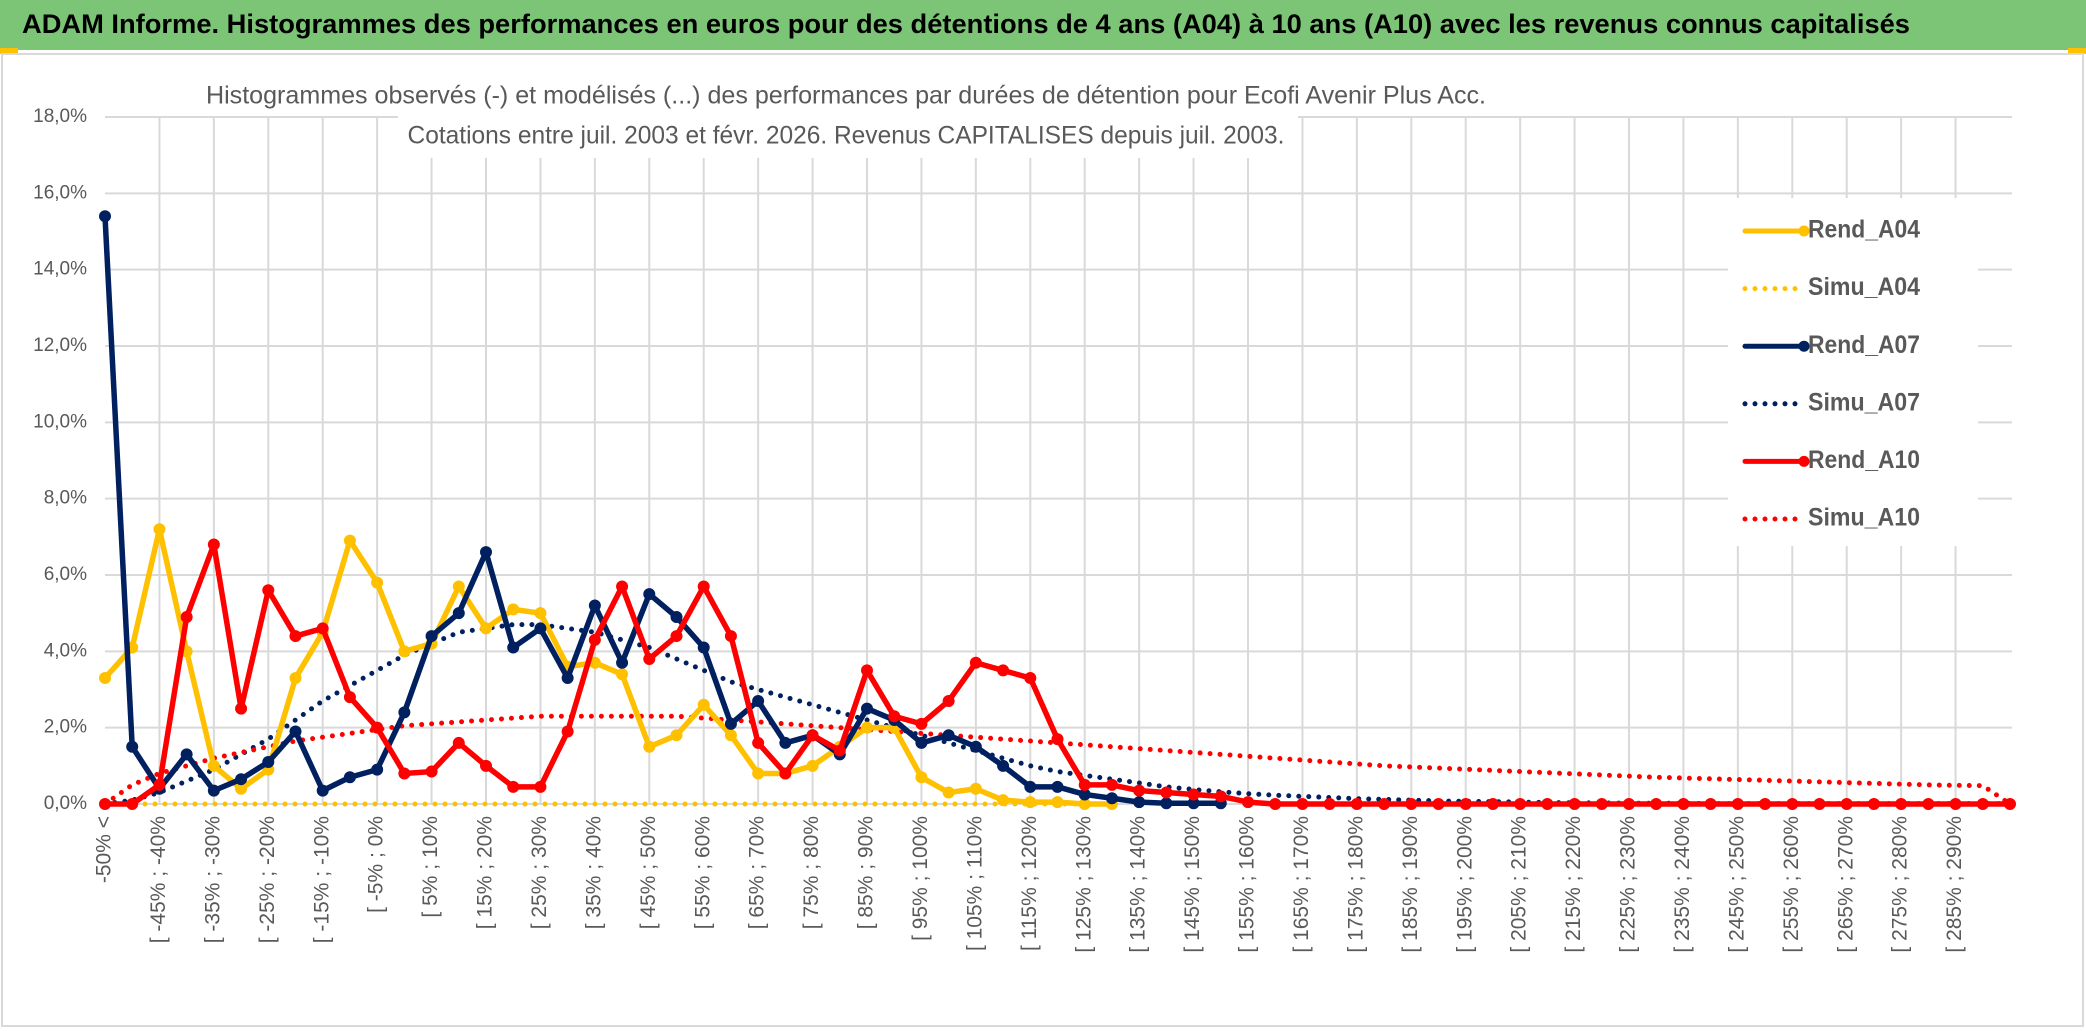 This screenshot has height=1031, width=2086. What do you see at coordinates (811, 872) in the screenshot?
I see `x-tick-label: [ 75% ; 80%` at bounding box center [811, 872].